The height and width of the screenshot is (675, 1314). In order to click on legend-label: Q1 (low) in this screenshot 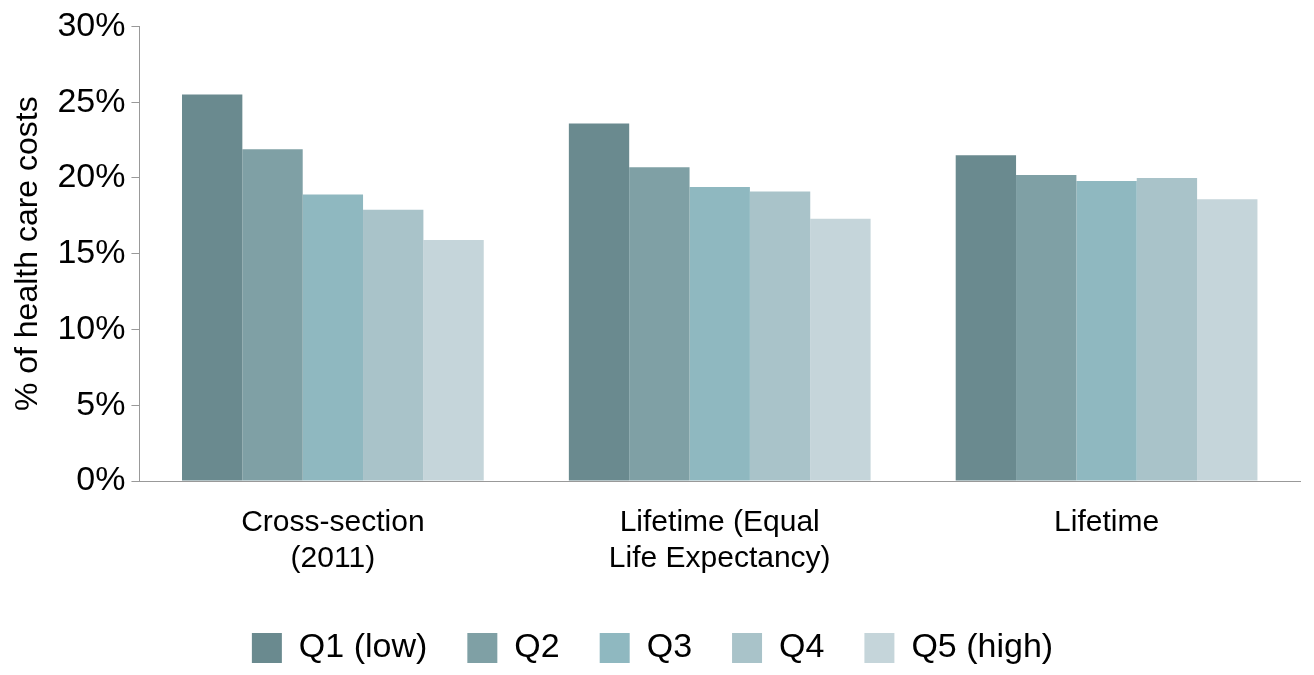, I will do `click(363, 645)`.